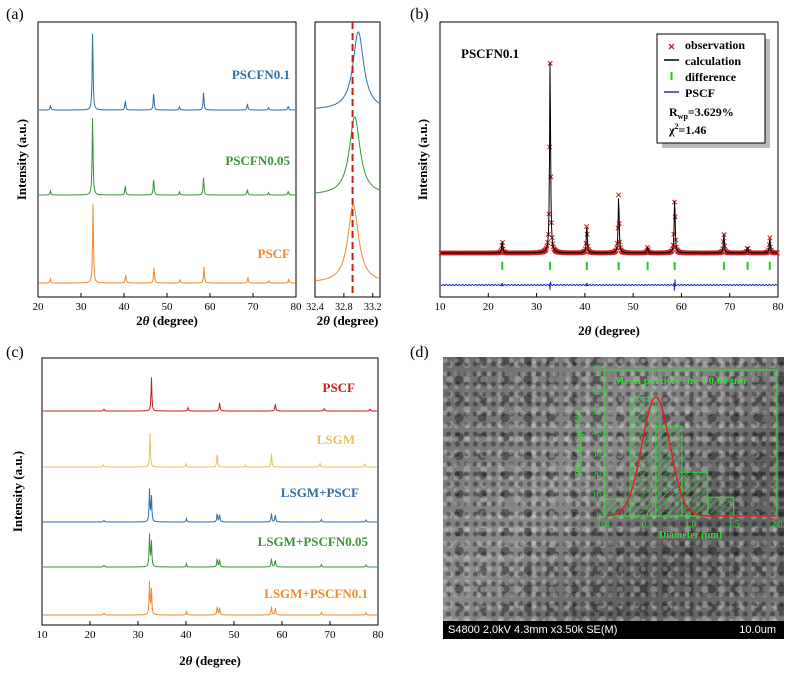 The height and width of the screenshot is (690, 800). Describe the element at coordinates (683, 116) in the screenshot. I see `b-legend-rwp-subscript: wp` at that location.